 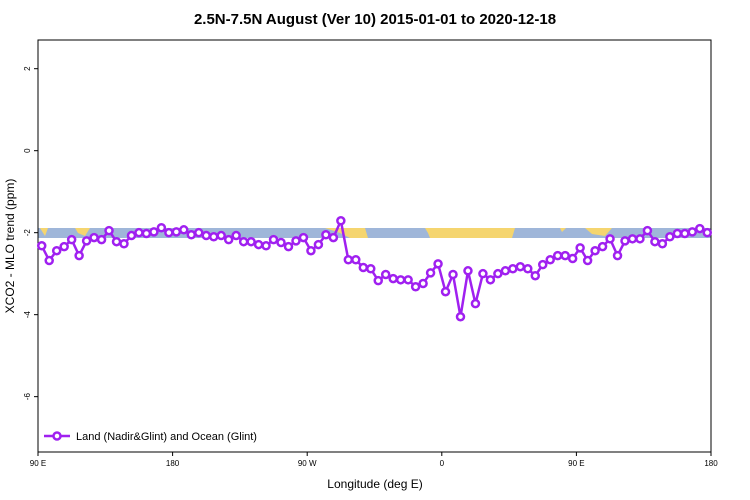 What do you see at coordinates (442, 463) in the screenshot?
I see `x-tick-label: 0` at bounding box center [442, 463].